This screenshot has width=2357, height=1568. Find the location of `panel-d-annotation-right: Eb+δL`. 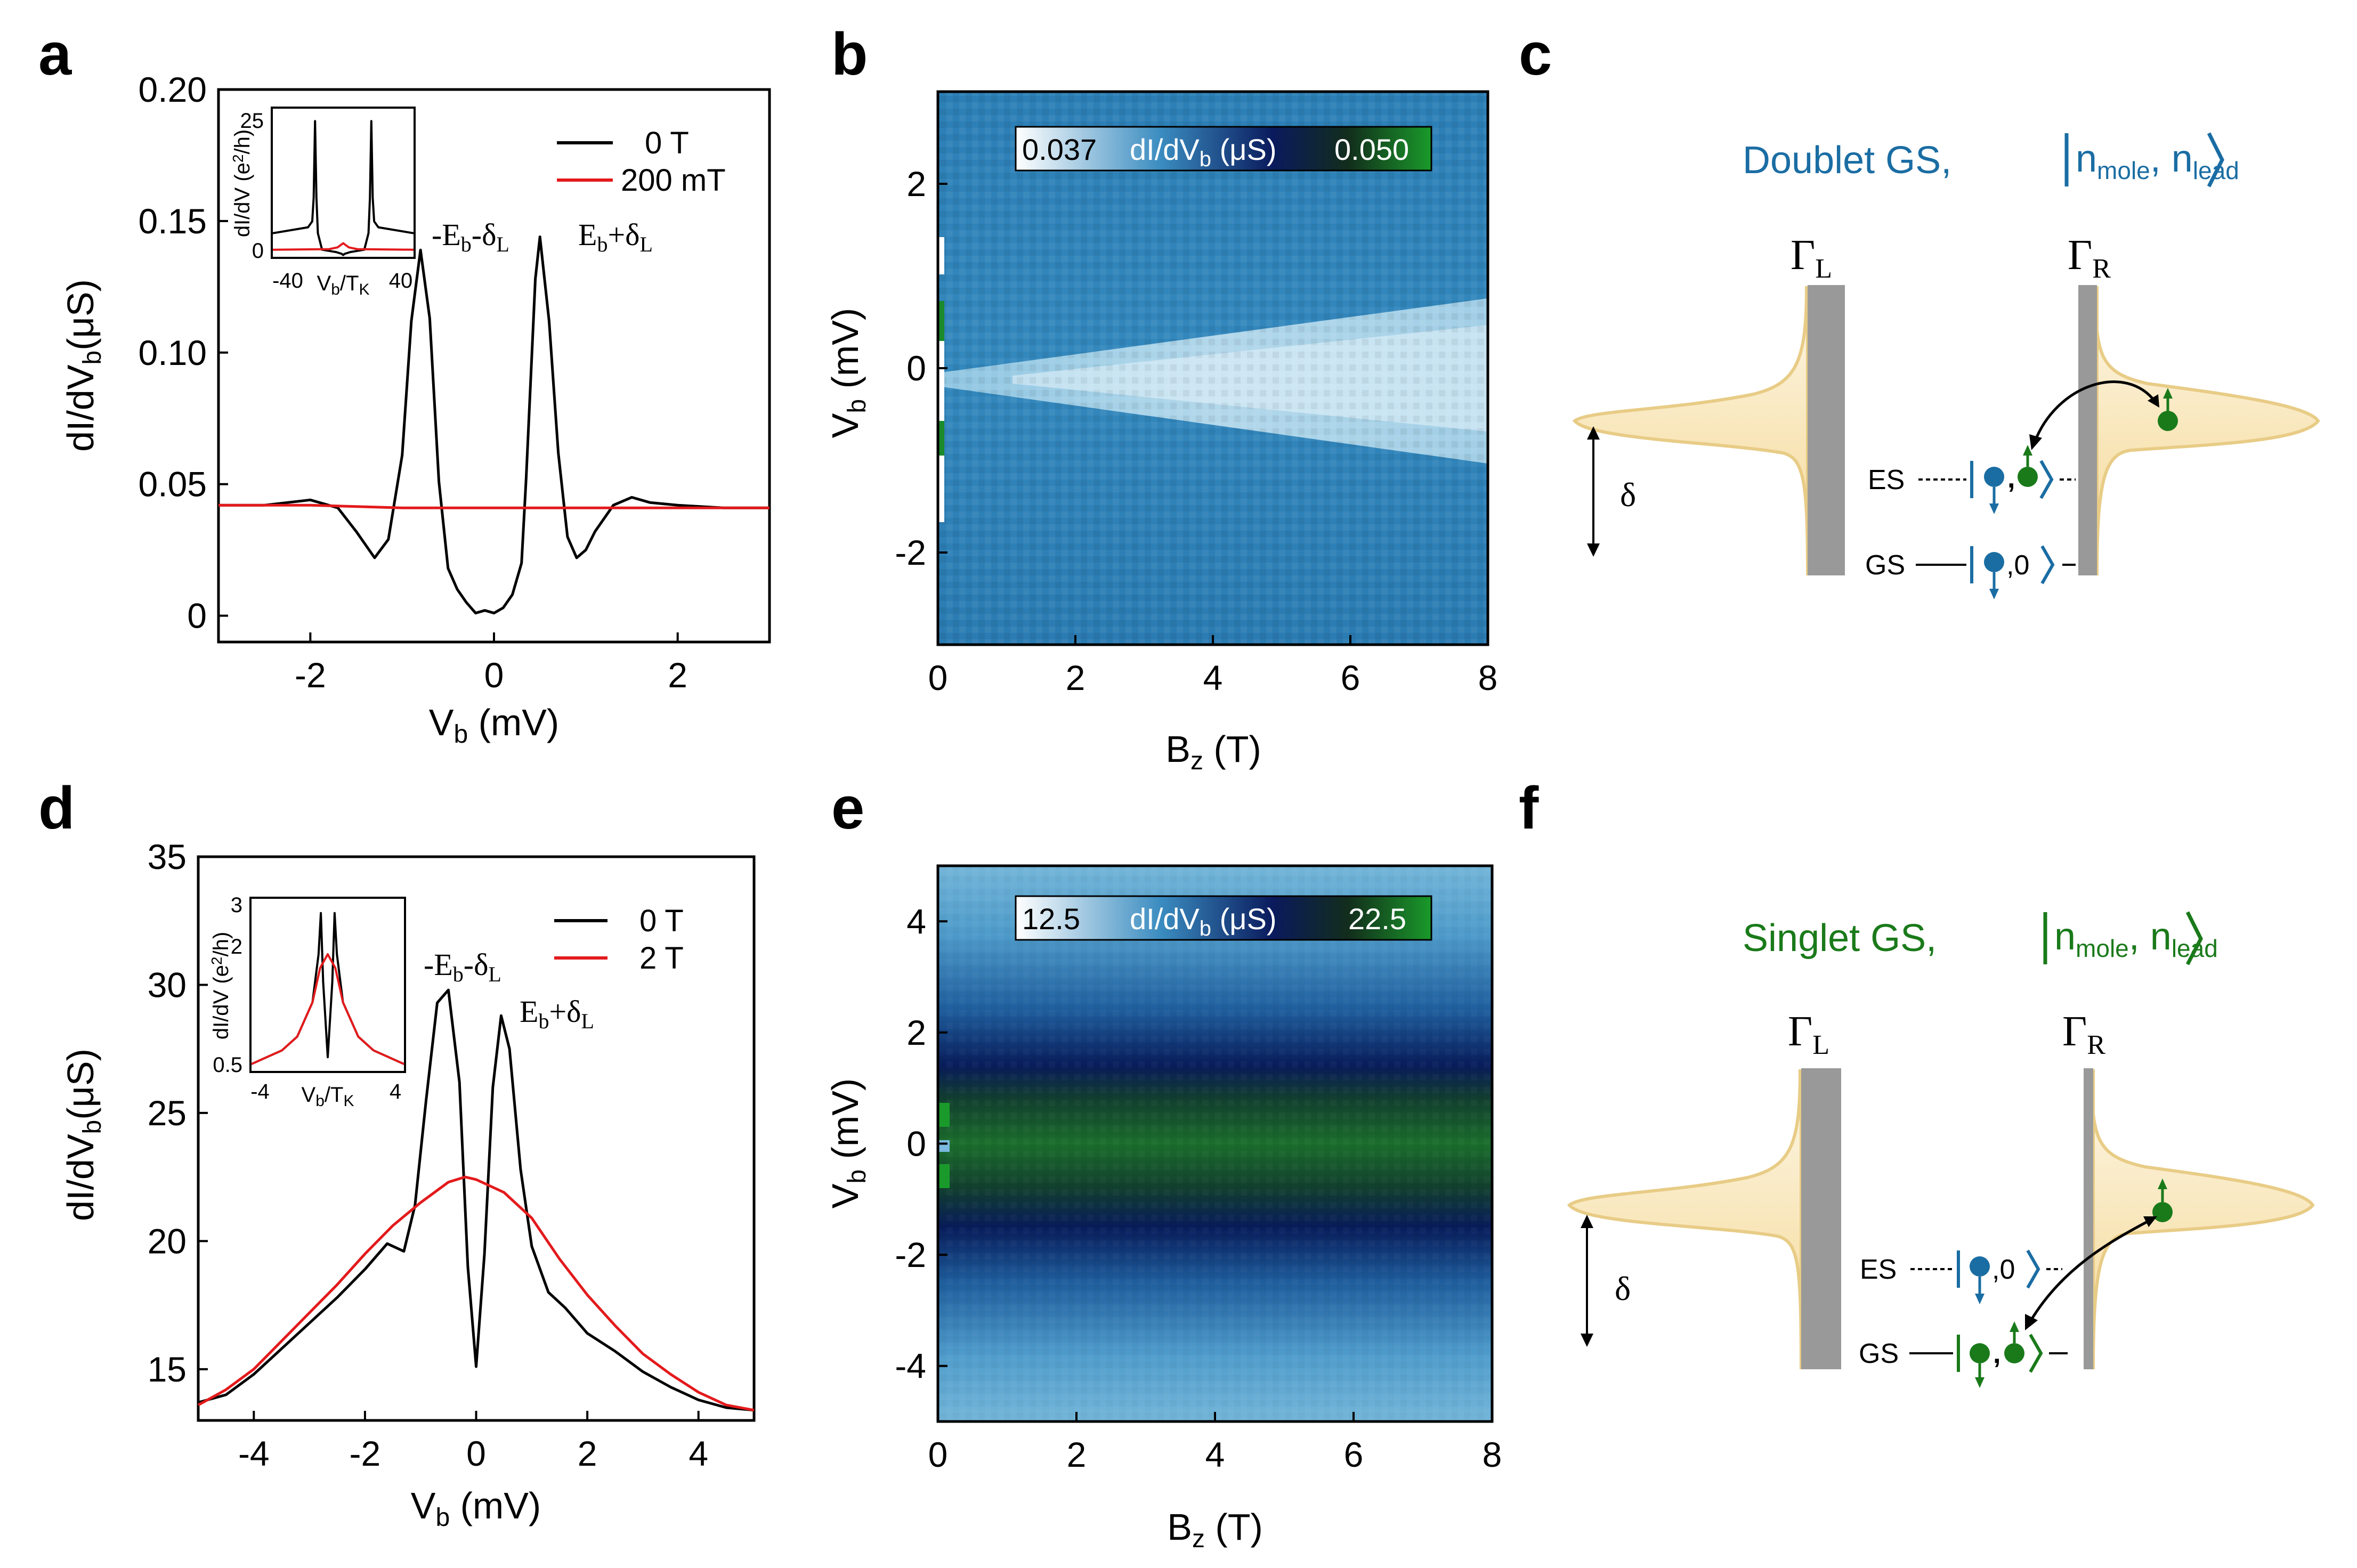

panel-d-annotation-right: Eb+δL is located at coordinates (557, 1014).